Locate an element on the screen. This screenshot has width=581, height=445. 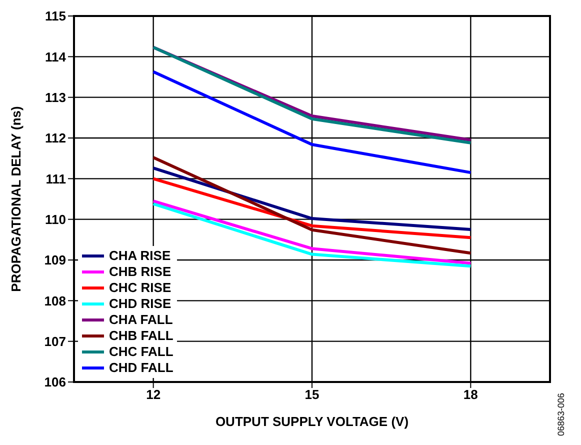
y-tick-label: 110 is located at coordinates (55, 219).